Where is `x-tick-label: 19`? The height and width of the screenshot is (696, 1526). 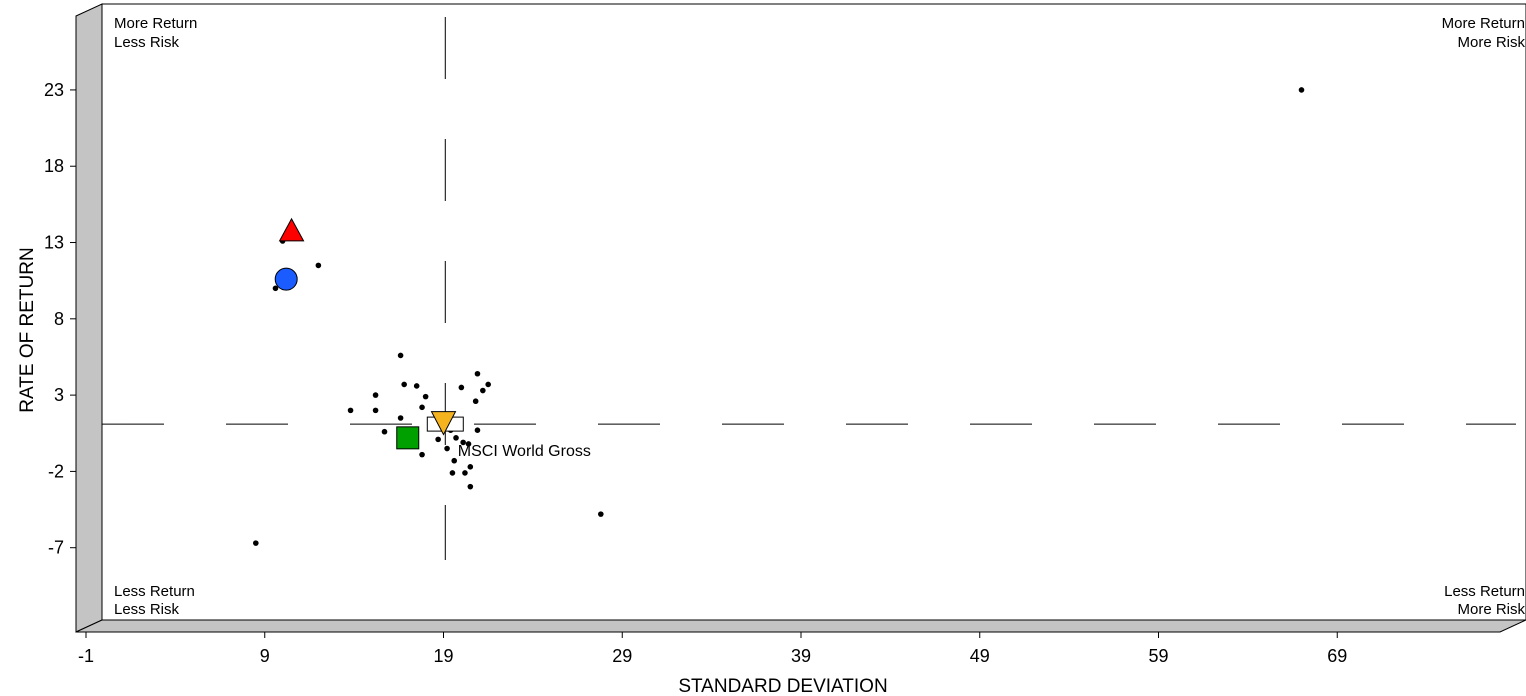 x-tick-label: 19 is located at coordinates (443, 656).